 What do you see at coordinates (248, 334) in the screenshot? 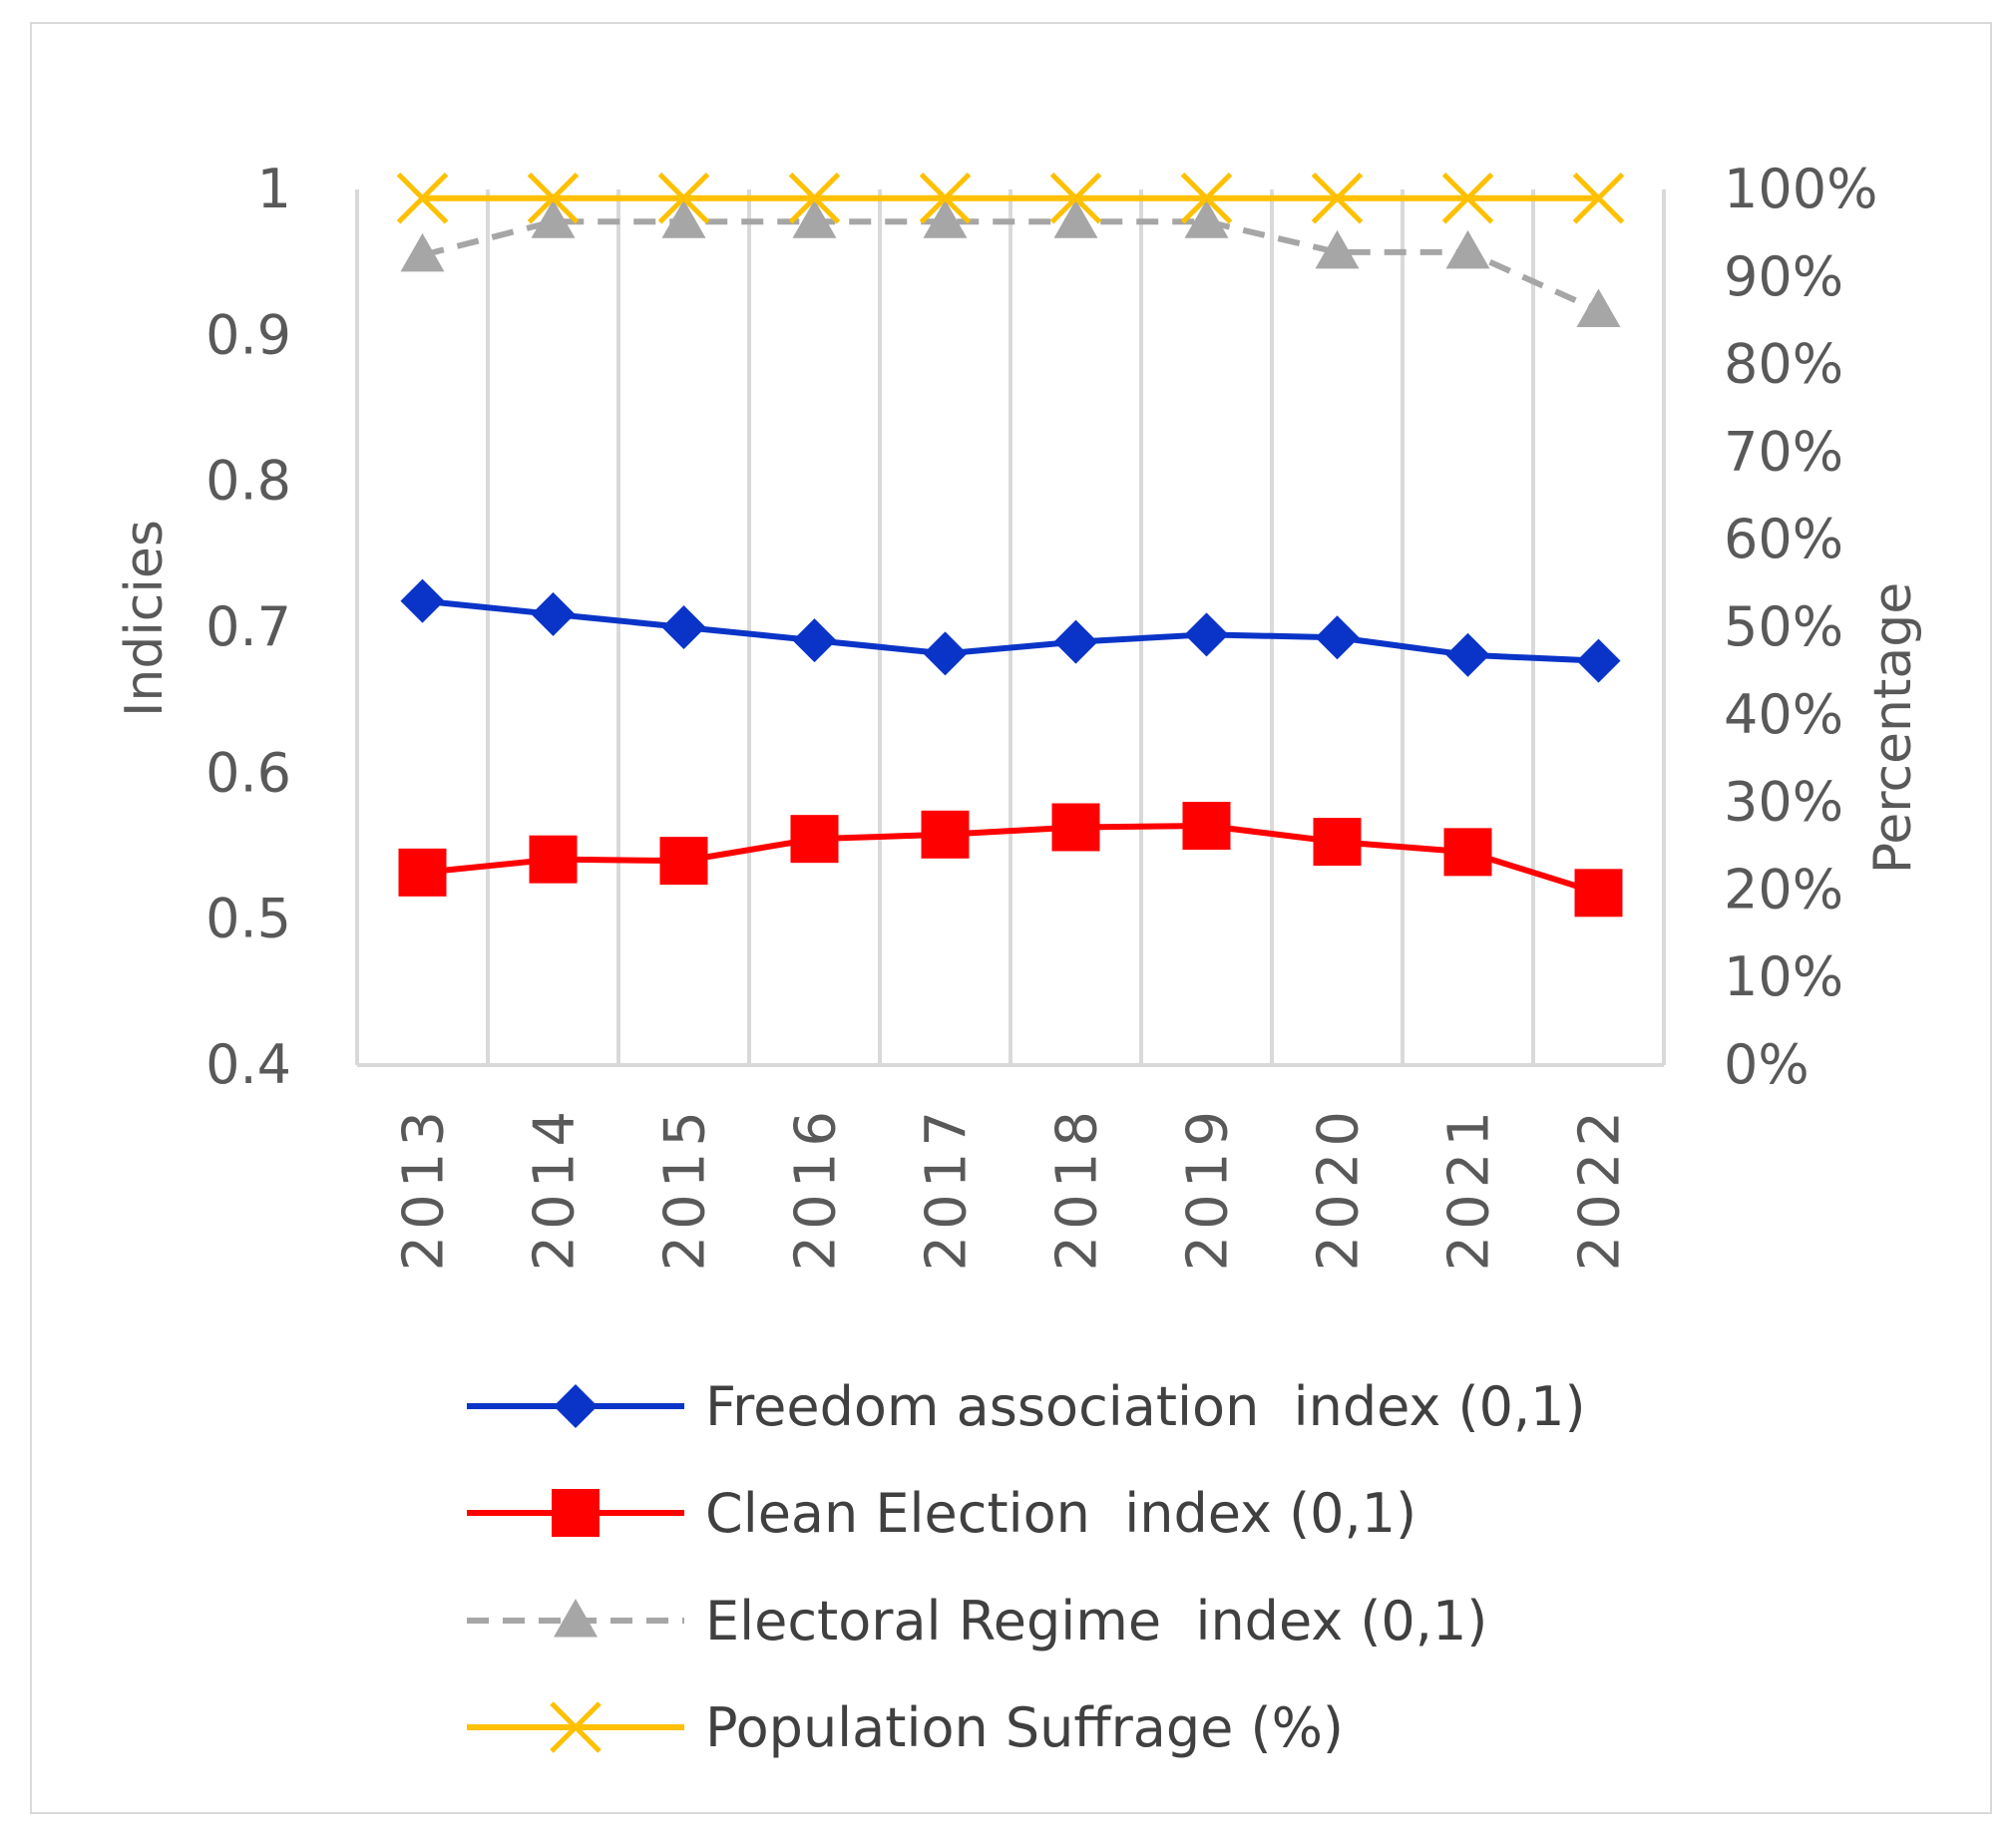
I see `y-tick-label: 0.9` at bounding box center [248, 334].